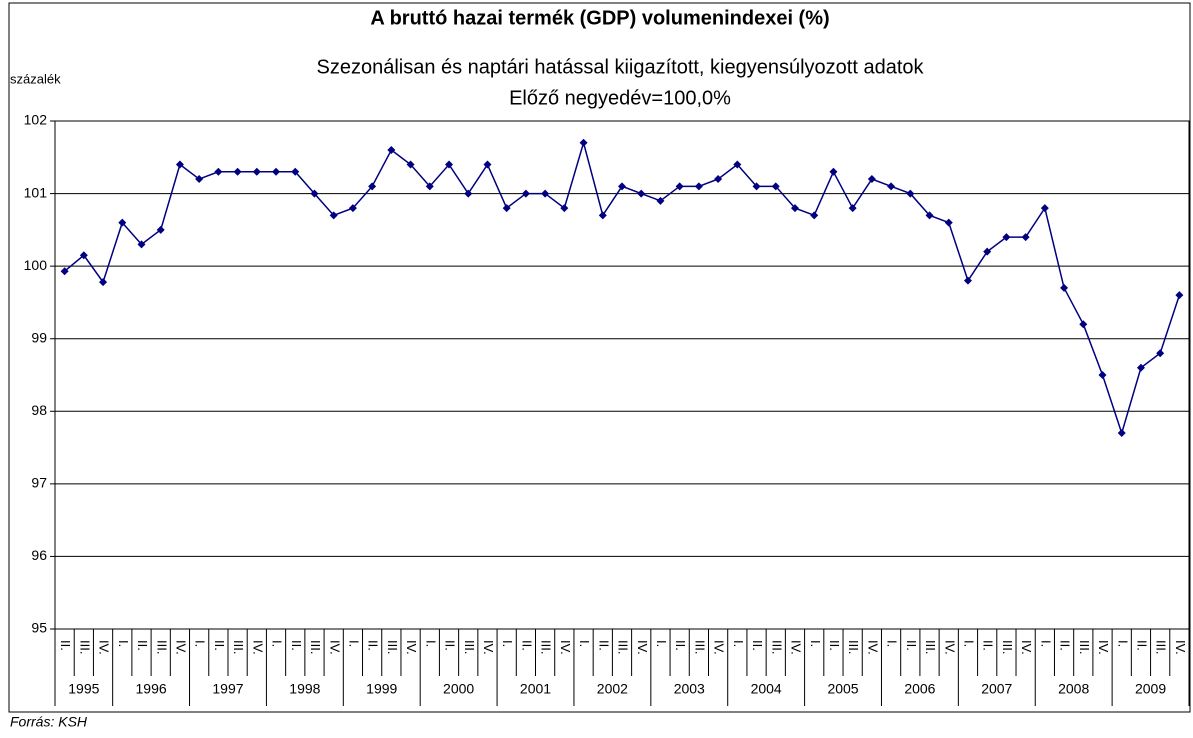  I want to click on y-tick-label: 98, so click(39, 410).